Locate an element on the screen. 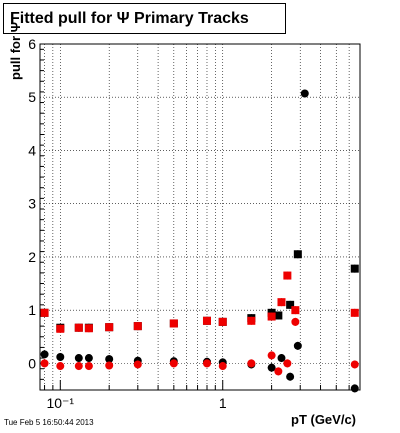  y-tick-label: 3 is located at coordinates (32, 204).